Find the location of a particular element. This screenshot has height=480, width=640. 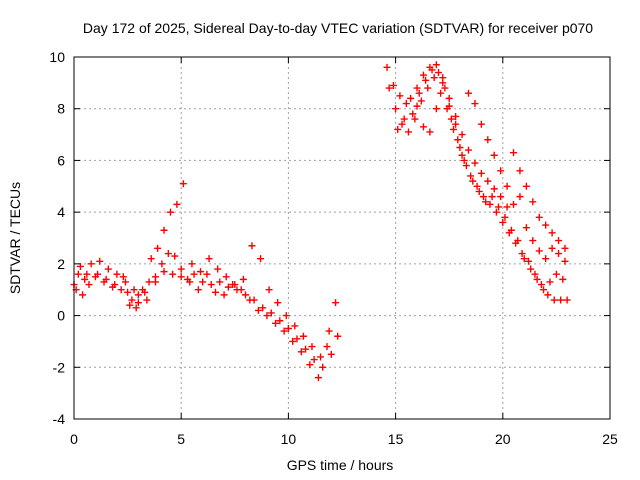

y-tick-label: 4 is located at coordinates (61, 212).